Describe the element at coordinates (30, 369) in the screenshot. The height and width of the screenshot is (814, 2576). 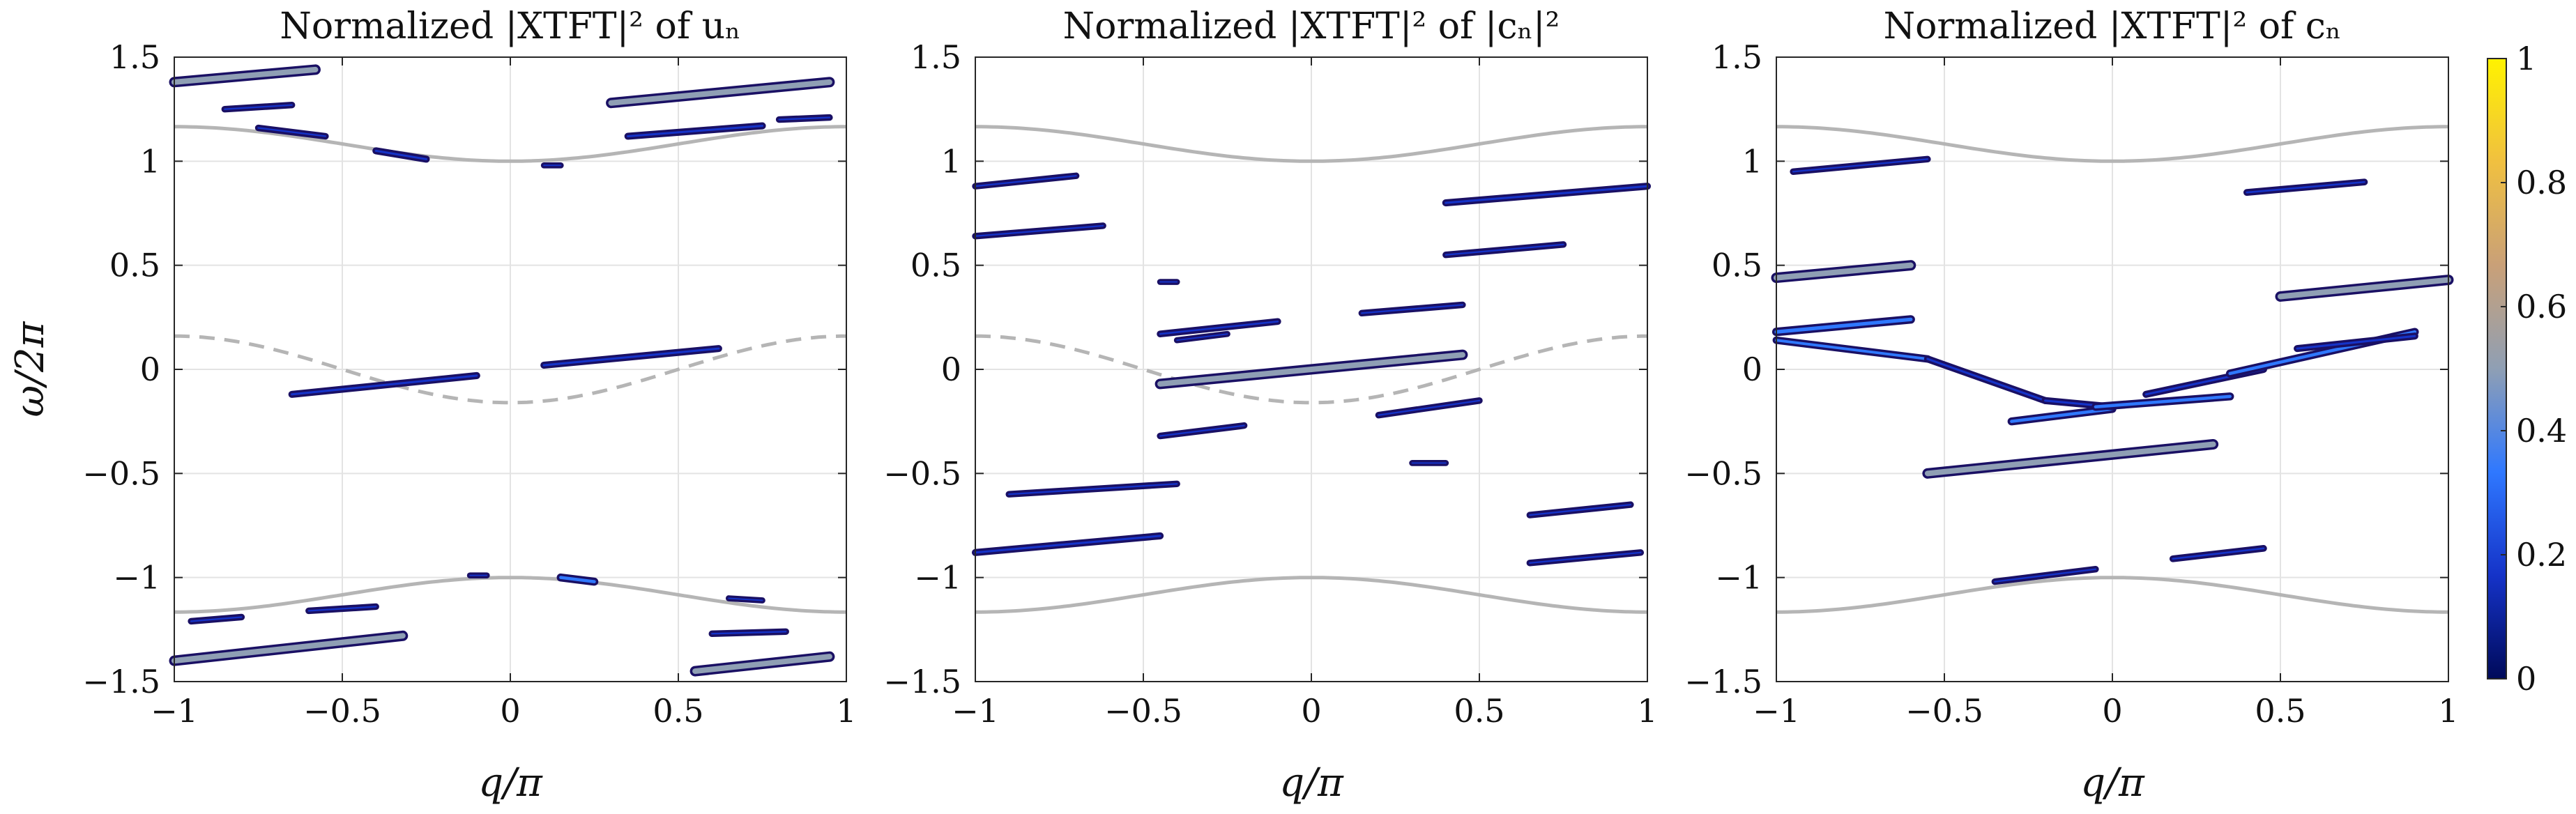
I see `y-axis-label: ω/2π` at that location.